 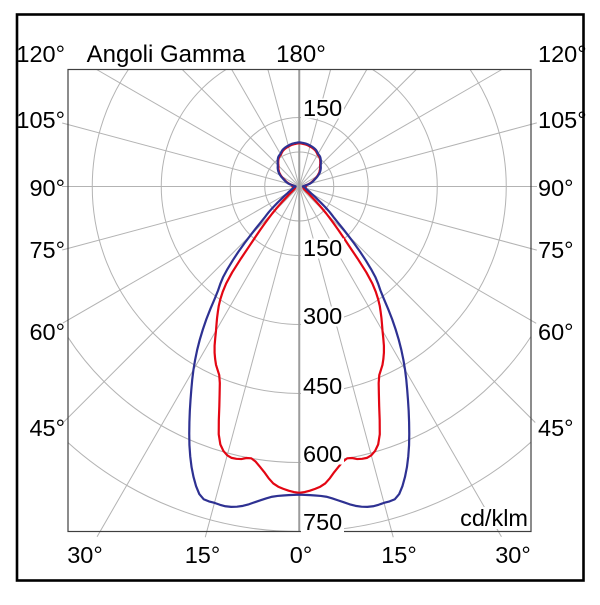 I want to click on unit-label-bg, so click(x=488, y=518).